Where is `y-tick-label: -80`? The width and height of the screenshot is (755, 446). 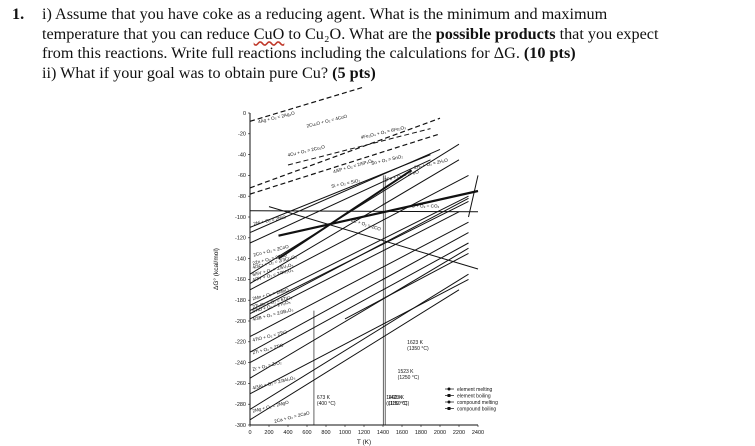 y-tick-label: -80 is located at coordinates (242, 197).